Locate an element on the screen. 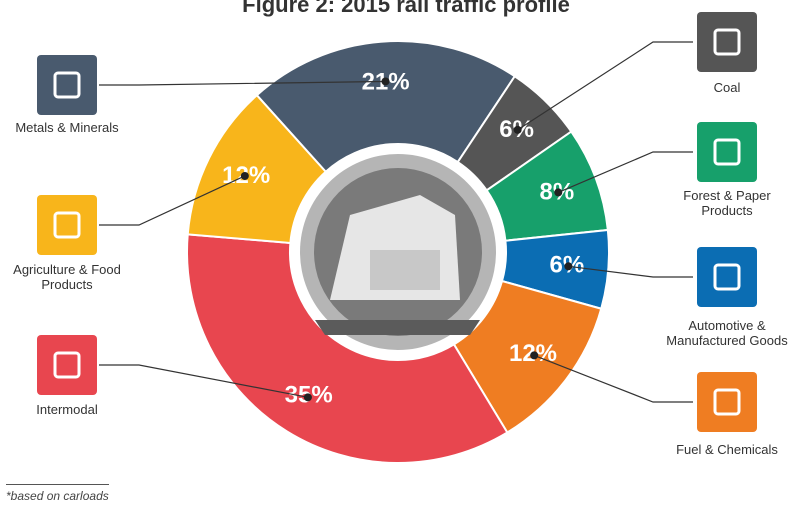 This screenshot has height=508, width=812. category-label: Agriculture & Food Products is located at coordinates (67, 277).